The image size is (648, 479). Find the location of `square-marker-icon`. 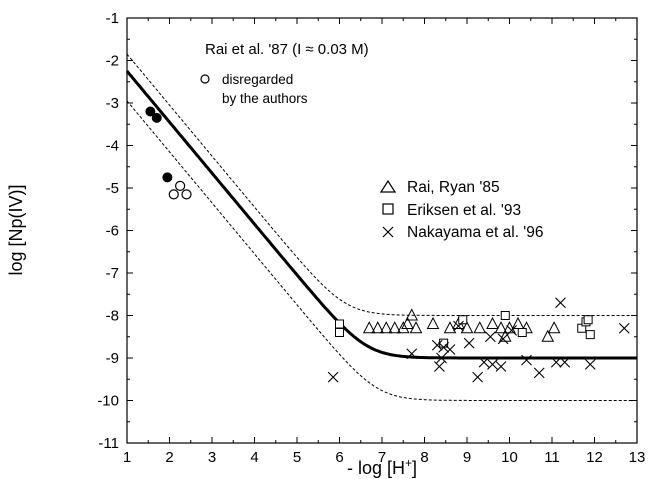

square-marker-icon is located at coordinates (388, 209).